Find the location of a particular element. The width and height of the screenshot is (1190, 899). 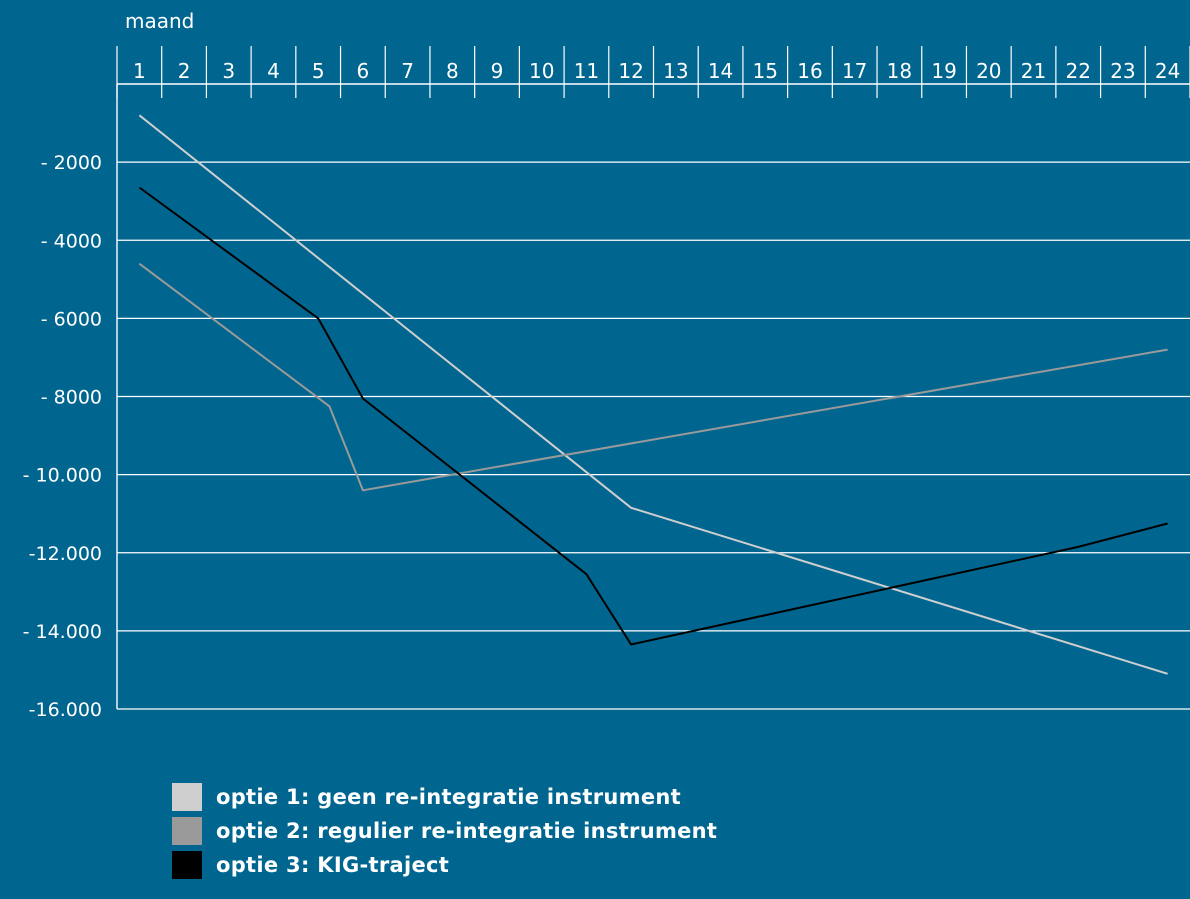

legend-item-optie-3: optie 3: KIG-traject is located at coordinates (444, 865).